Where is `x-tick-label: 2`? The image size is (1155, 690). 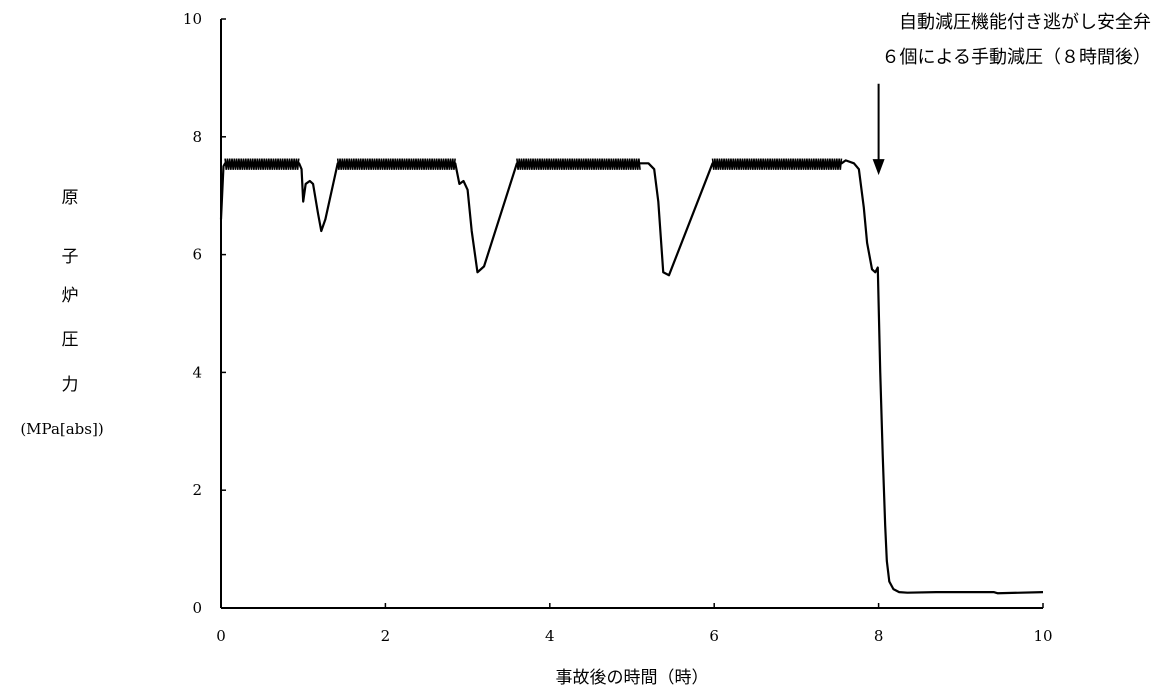 x-tick-label: 2 is located at coordinates (386, 636).